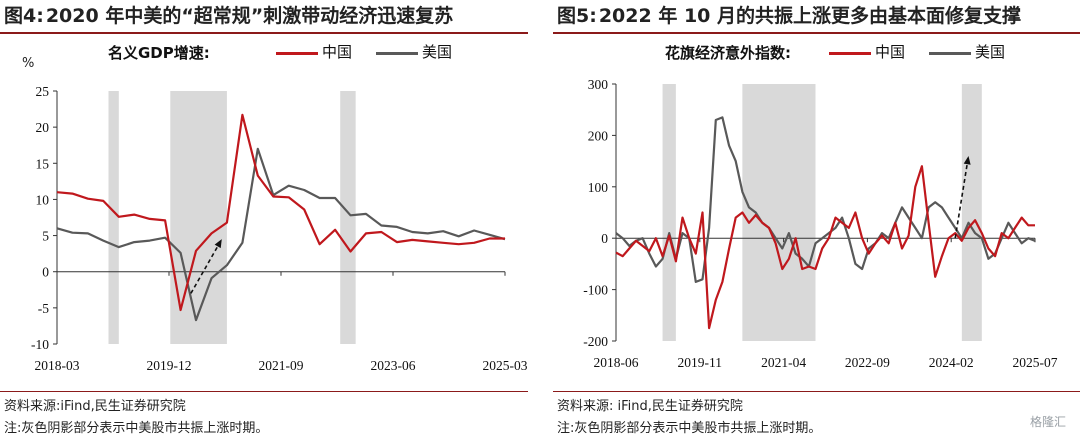 The image size is (1080, 441). I want to click on right-y-tick-label: -200, so click(595, 341).